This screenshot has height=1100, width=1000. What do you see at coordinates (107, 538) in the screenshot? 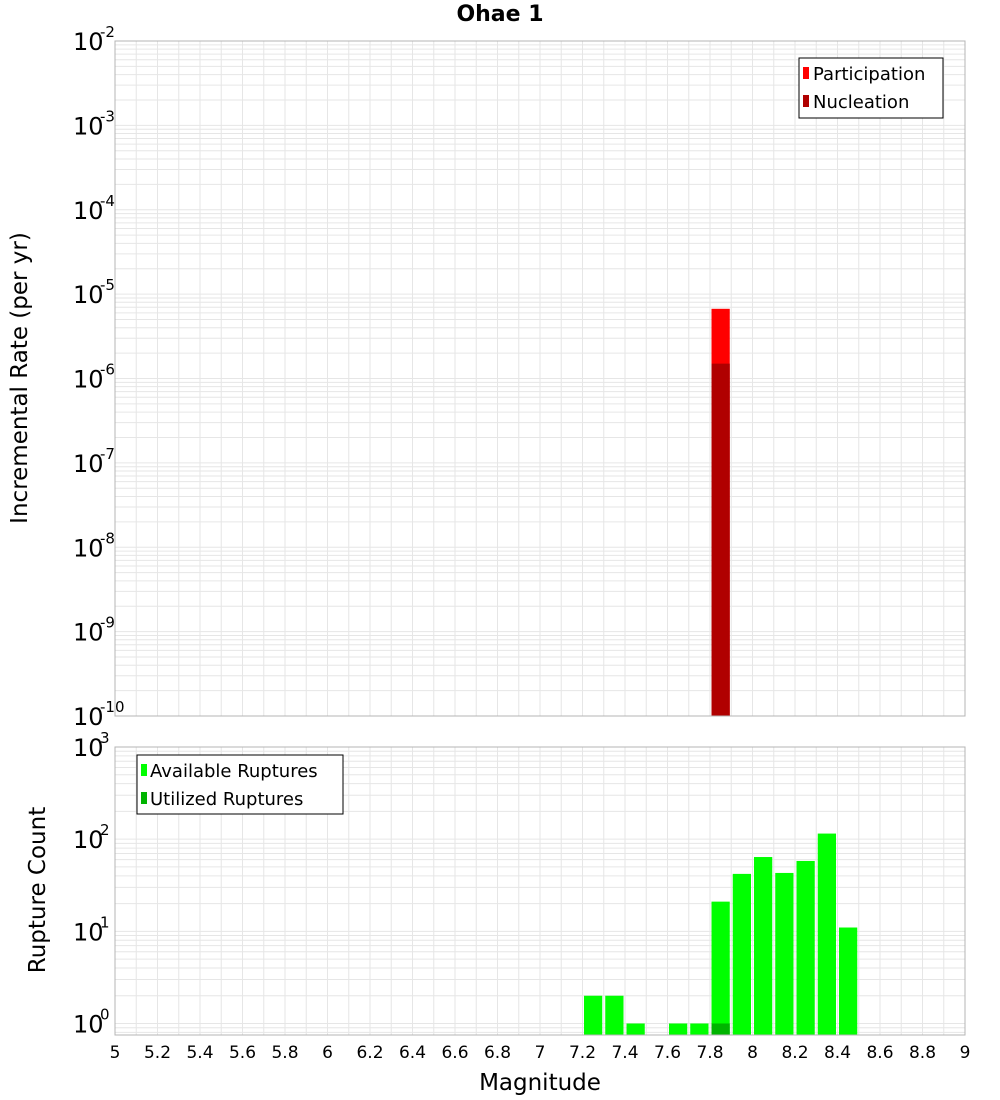
I see `y-tick-exponent: -8` at bounding box center [107, 538].